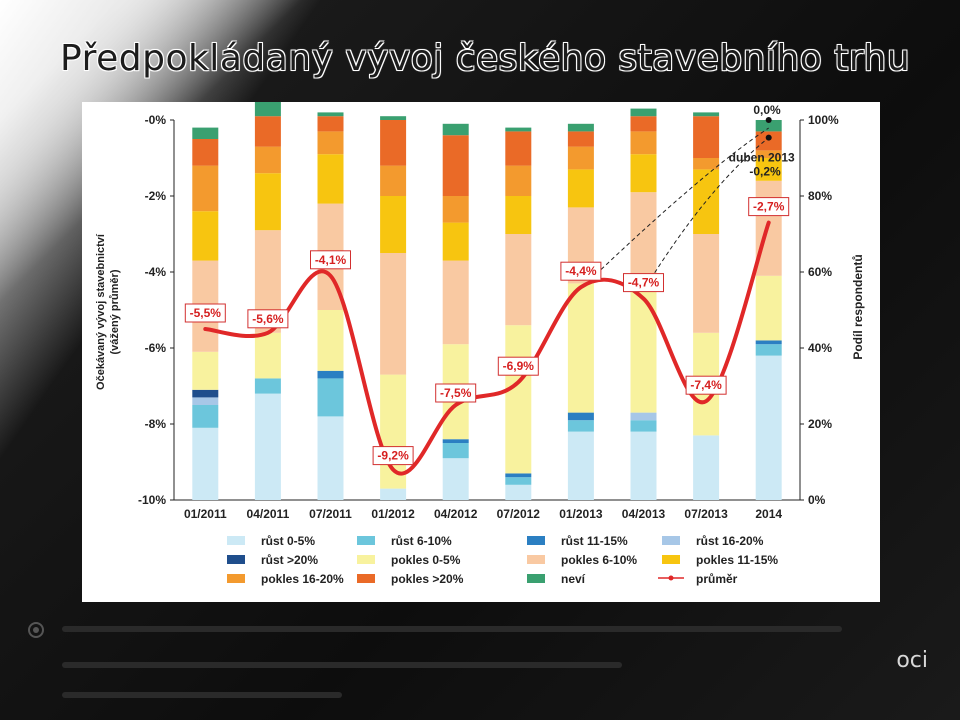  Describe the element at coordinates (768, 120) in the screenshot. I see `annotation-dot` at that location.